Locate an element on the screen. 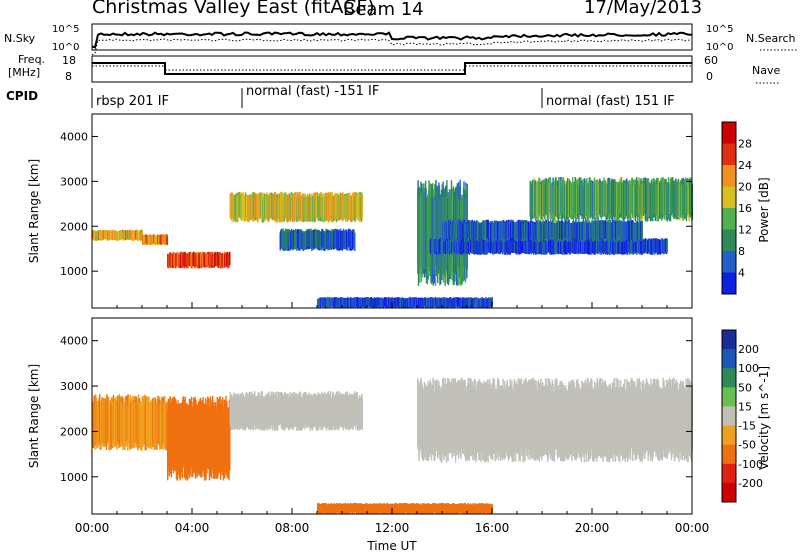  velocity-colorbar-tick-4: -15 is located at coordinates (747, 426).